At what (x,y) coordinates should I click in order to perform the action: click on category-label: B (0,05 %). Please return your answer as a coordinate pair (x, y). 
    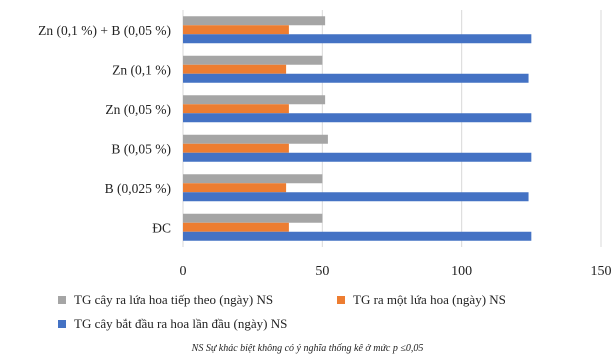
    Looking at the image, I should click on (141, 148).